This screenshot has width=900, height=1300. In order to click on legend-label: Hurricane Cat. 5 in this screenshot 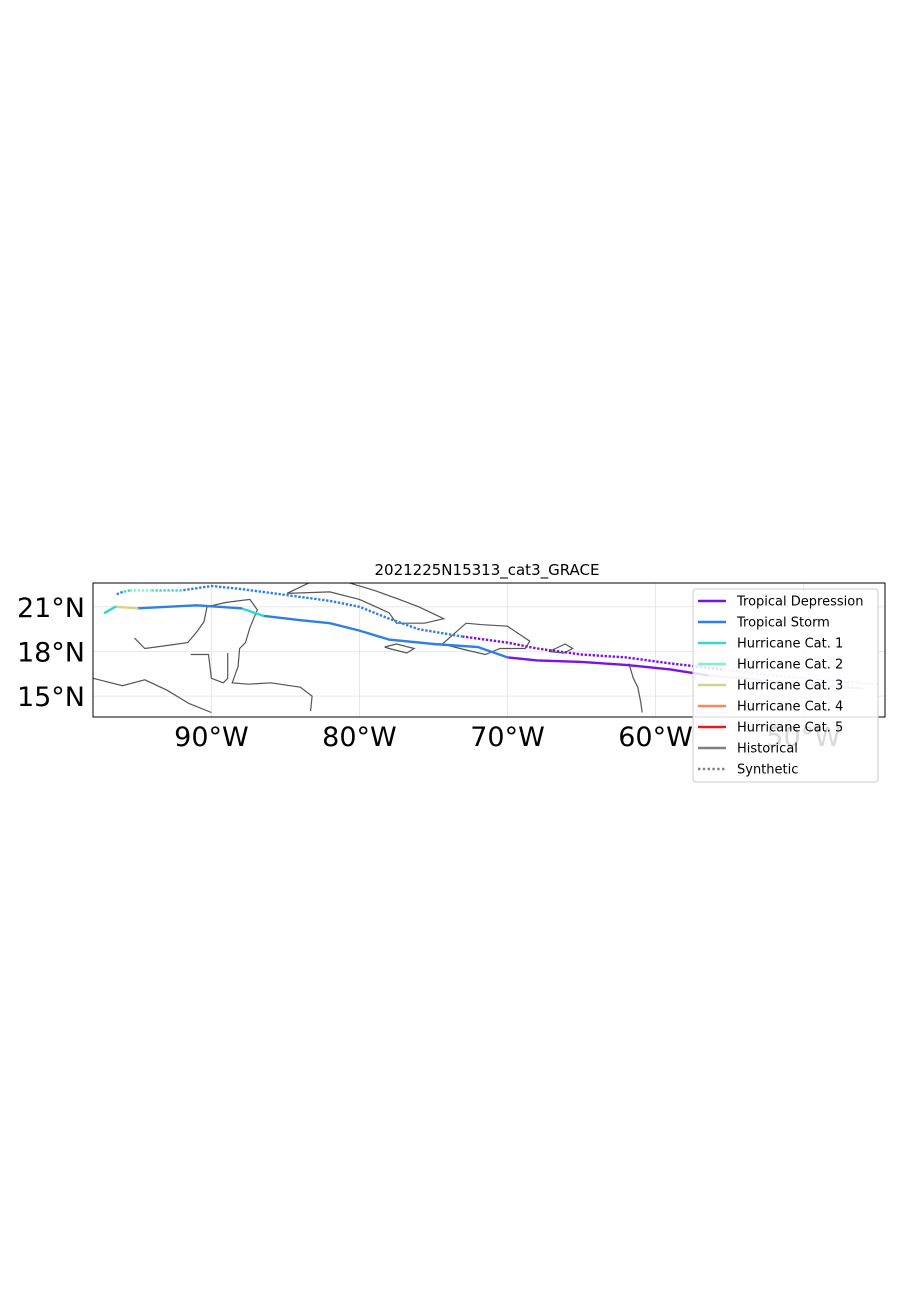, I will do `click(790, 728)`.